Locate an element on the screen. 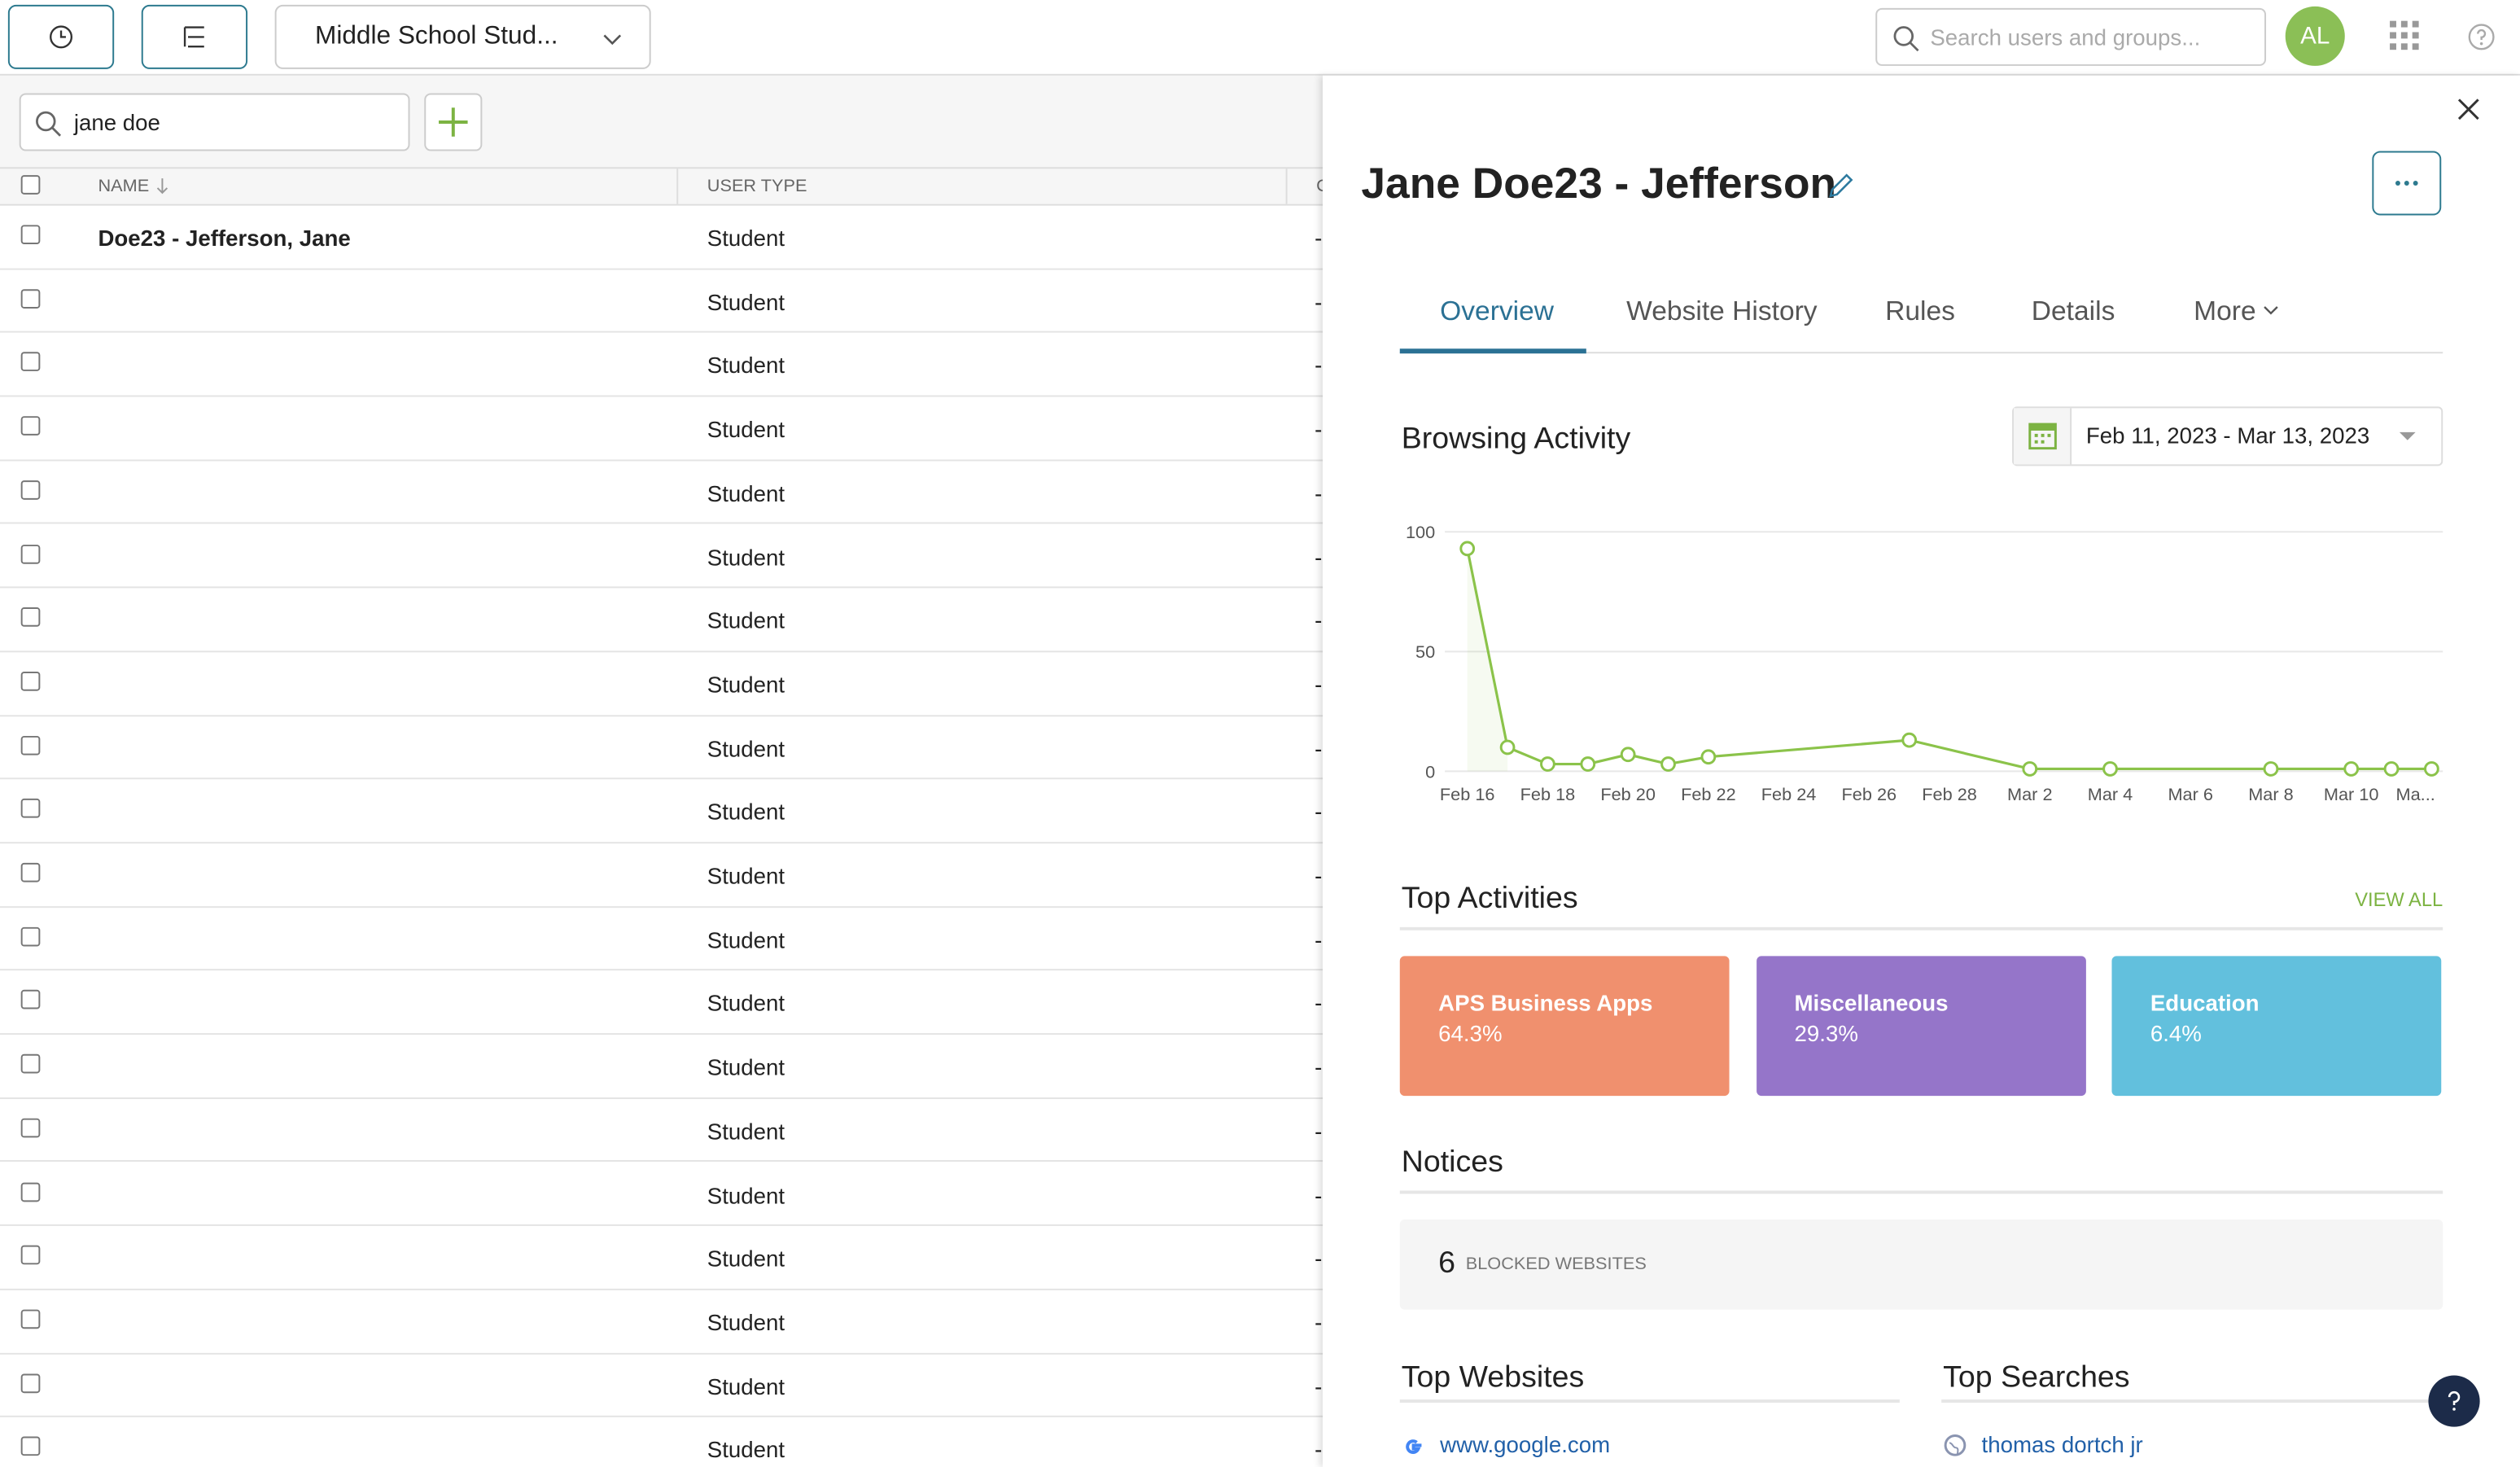  add-button is located at coordinates (453, 122).